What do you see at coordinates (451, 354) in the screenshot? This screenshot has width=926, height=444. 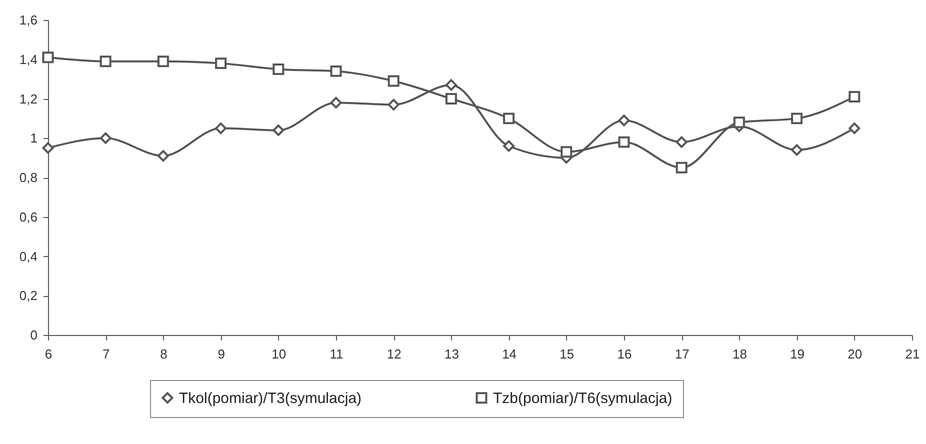 I see `x-tick-label: 13` at bounding box center [451, 354].